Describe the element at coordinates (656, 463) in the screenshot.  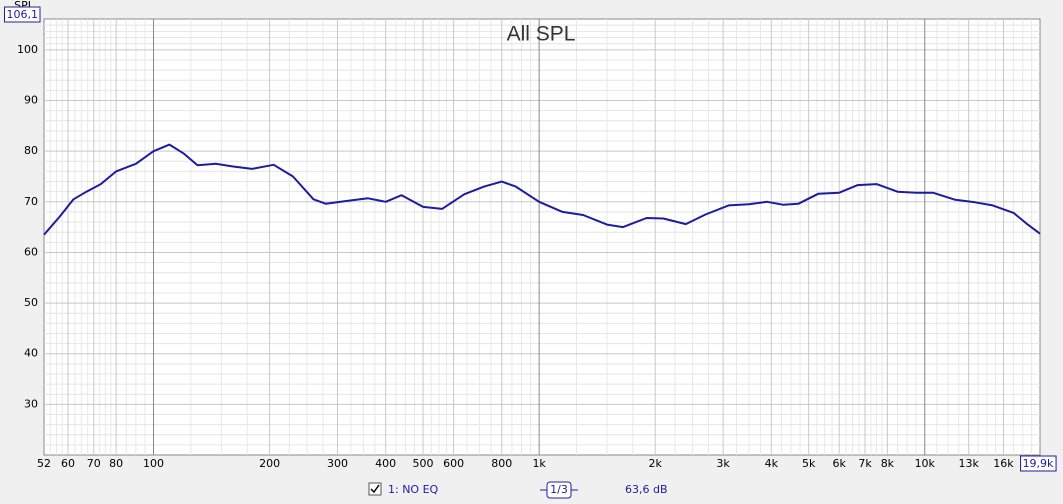
I see `x-tick-label: 2k` at that location.